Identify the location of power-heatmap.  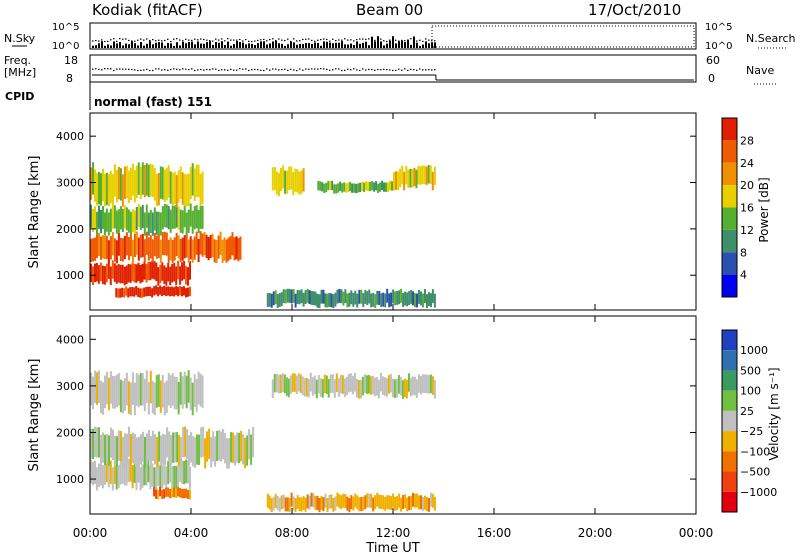
(263, 235).